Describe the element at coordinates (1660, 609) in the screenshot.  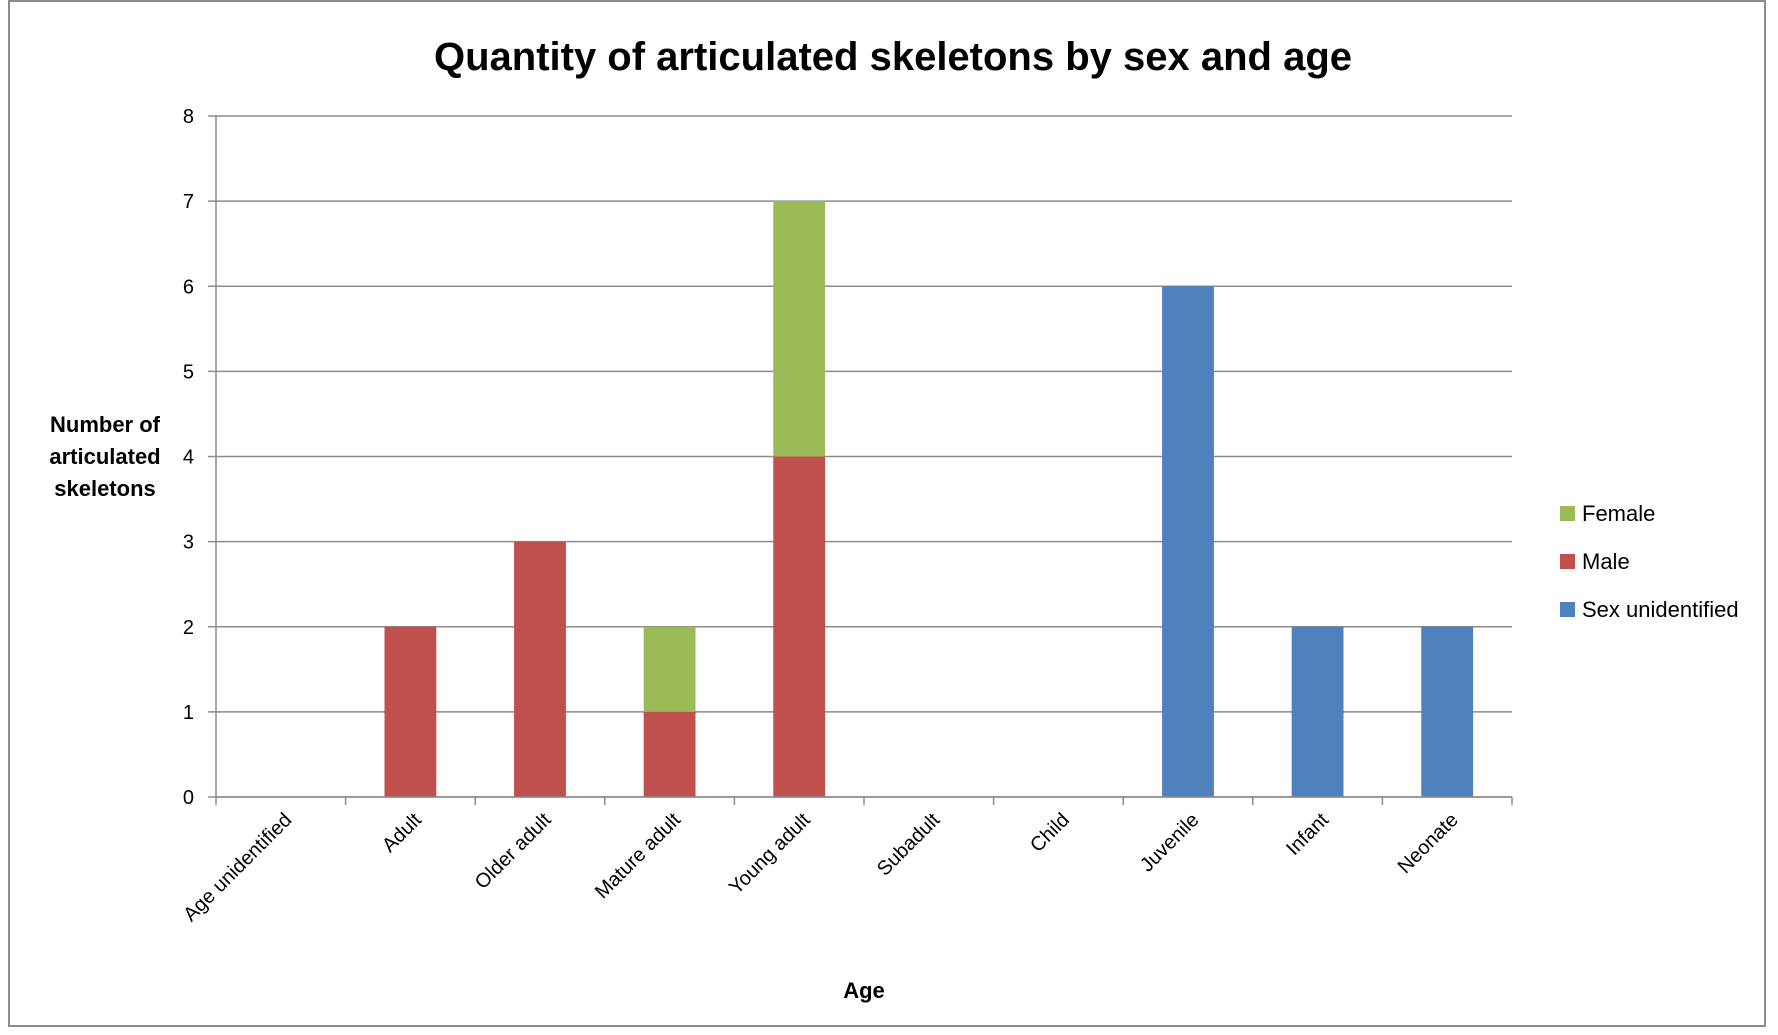
I see `legend-label: Sex unidentified` at that location.